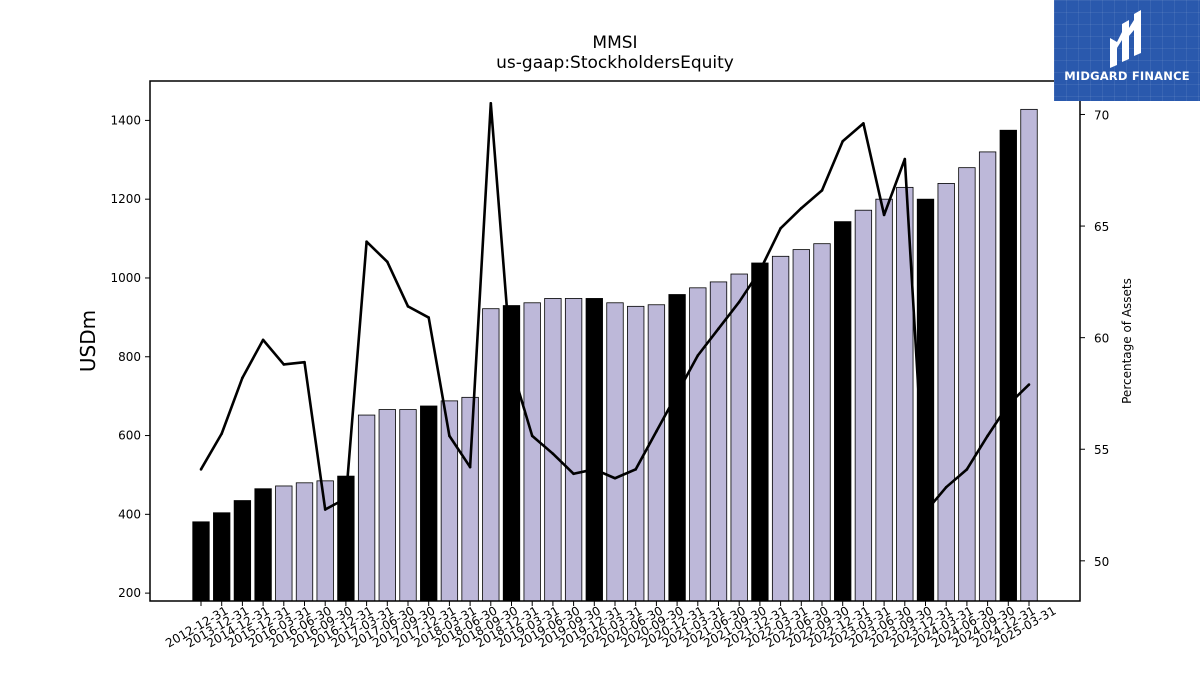  I want to click on midgard-finance-logo: MIDGARD FINANCE, so click(1127, 50).